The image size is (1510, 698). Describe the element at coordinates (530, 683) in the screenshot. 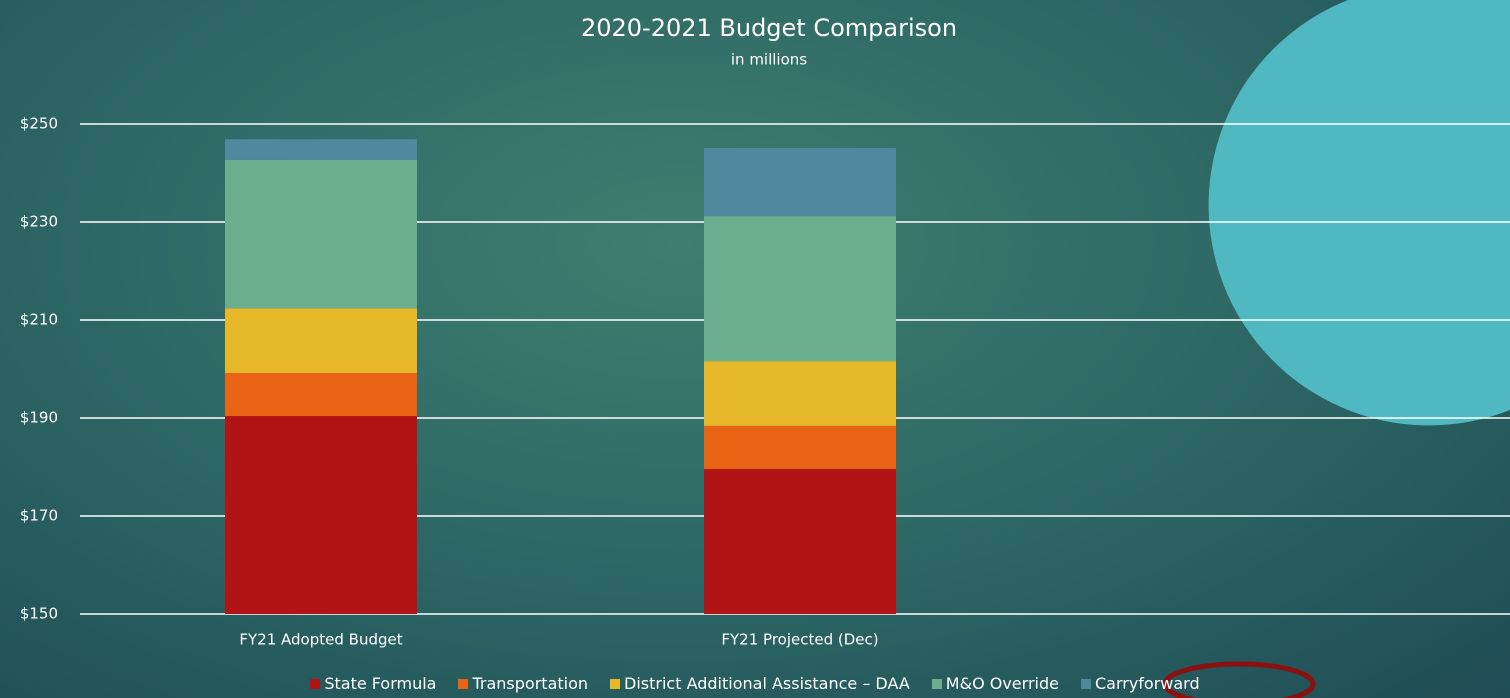

I see `legend-label: Transportation` at that location.